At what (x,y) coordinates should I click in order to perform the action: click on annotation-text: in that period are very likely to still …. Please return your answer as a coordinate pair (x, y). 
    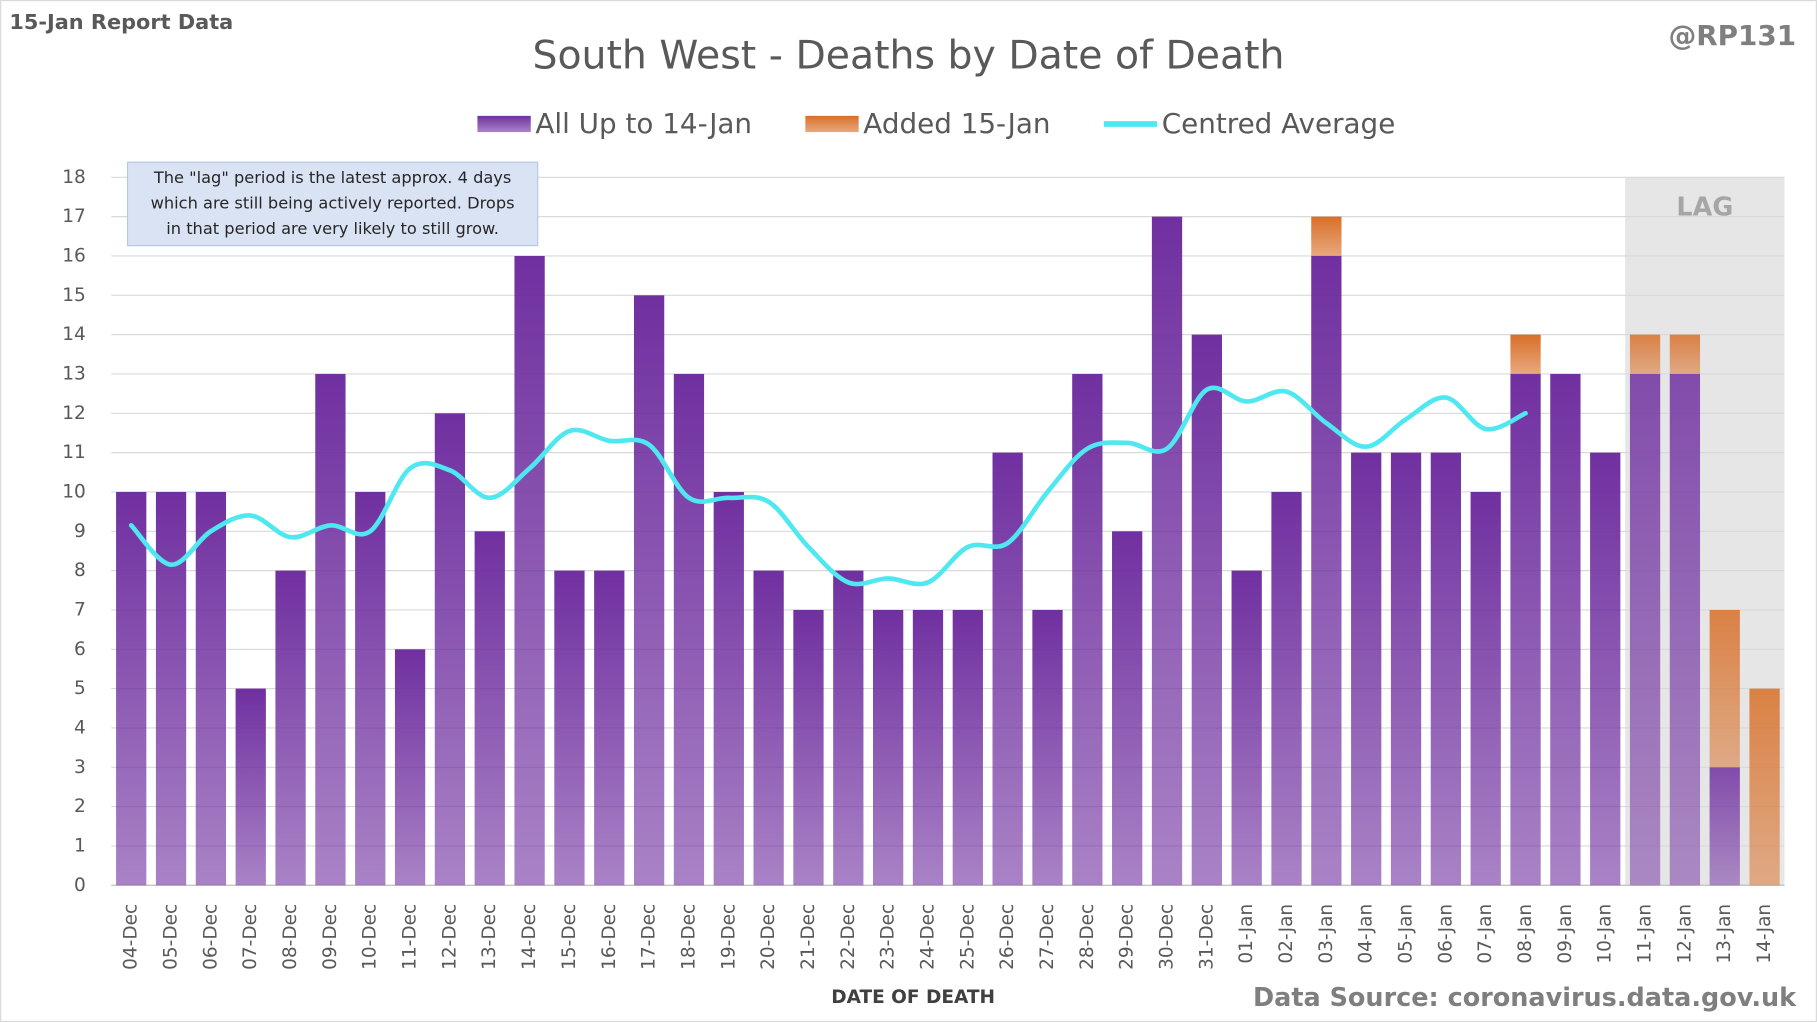
    Looking at the image, I should click on (332, 228).